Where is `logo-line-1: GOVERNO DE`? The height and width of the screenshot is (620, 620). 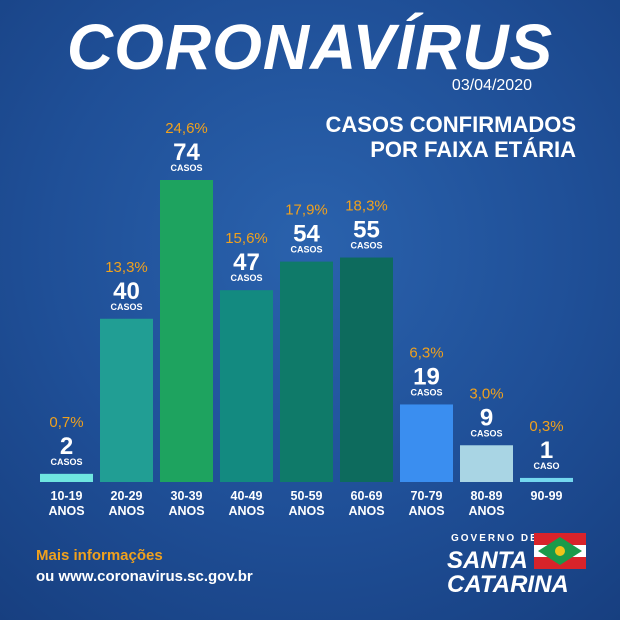
logo-line-1: GOVERNO DE is located at coordinates (495, 538).